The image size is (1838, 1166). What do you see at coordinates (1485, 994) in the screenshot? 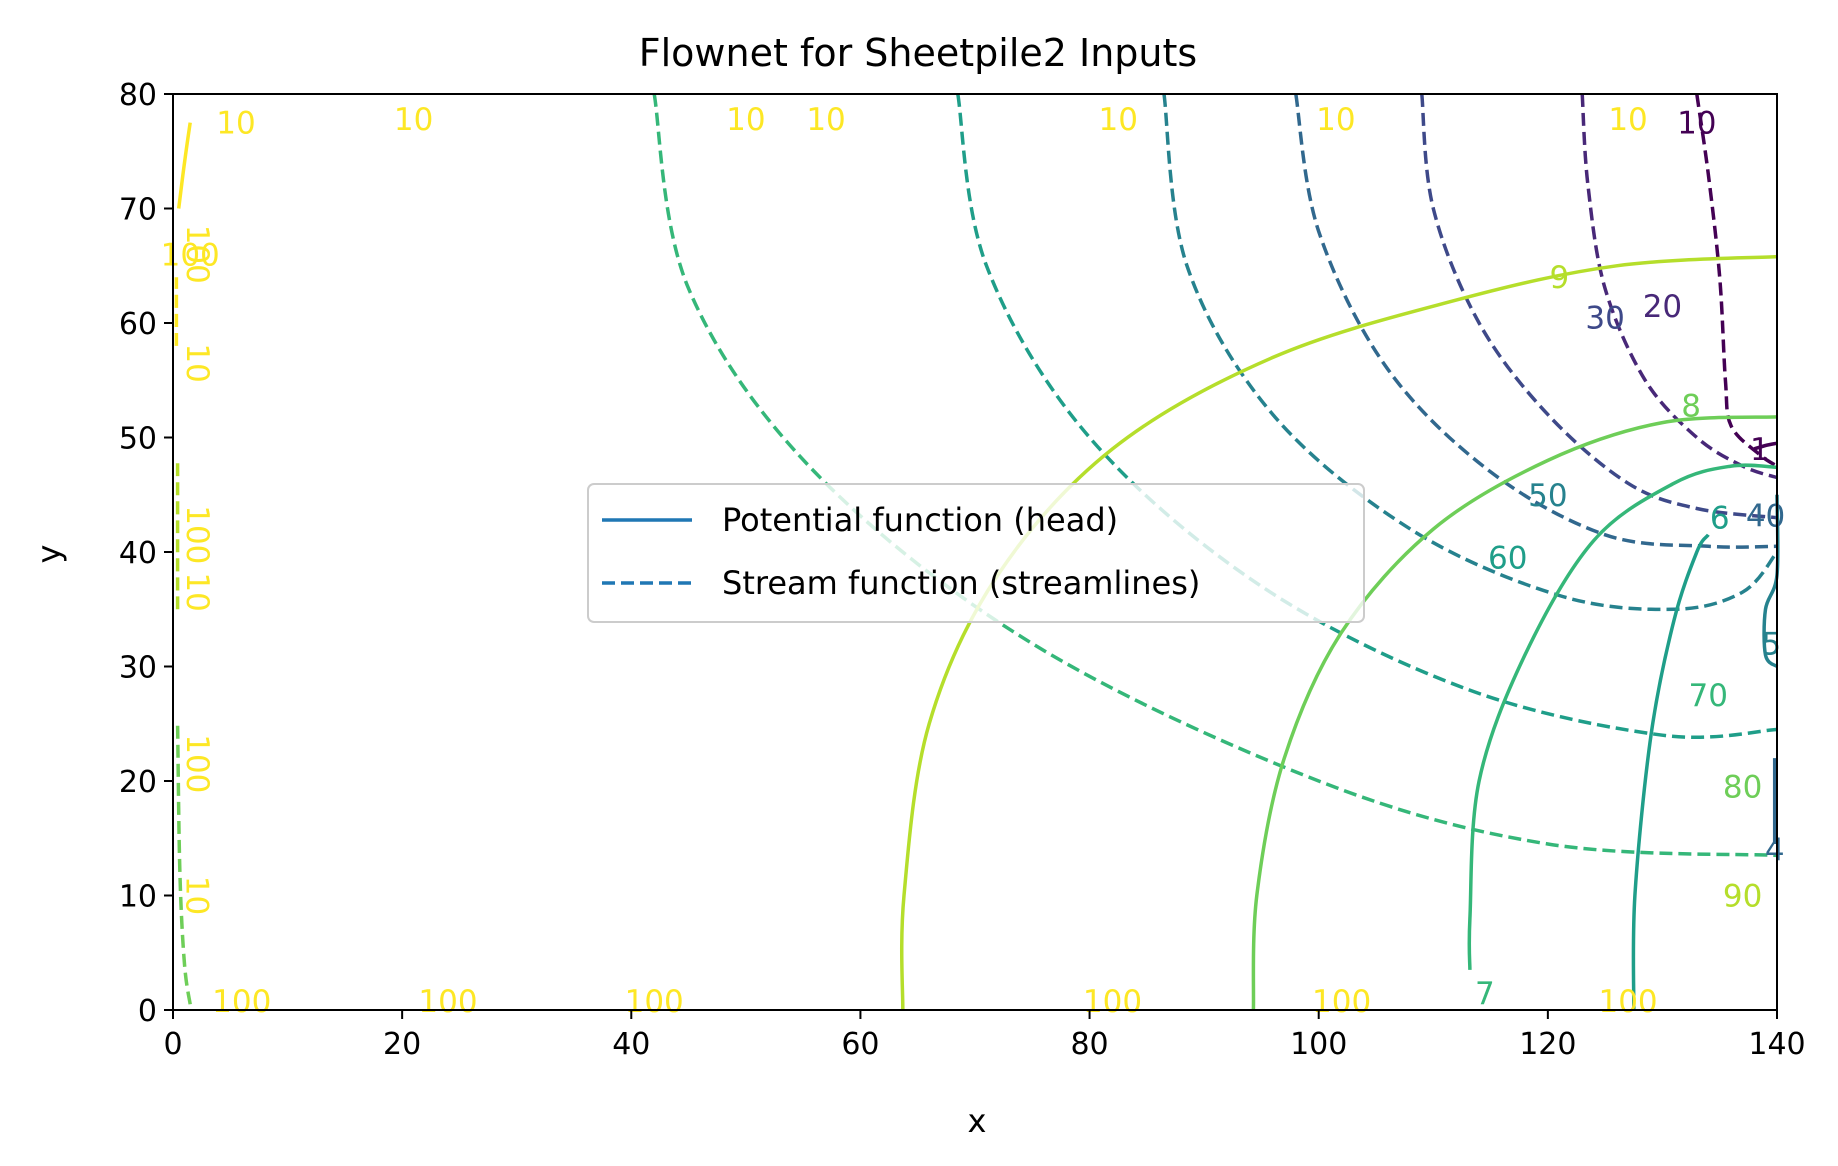
I see `equipotential-label-7: 7` at bounding box center [1485, 994].